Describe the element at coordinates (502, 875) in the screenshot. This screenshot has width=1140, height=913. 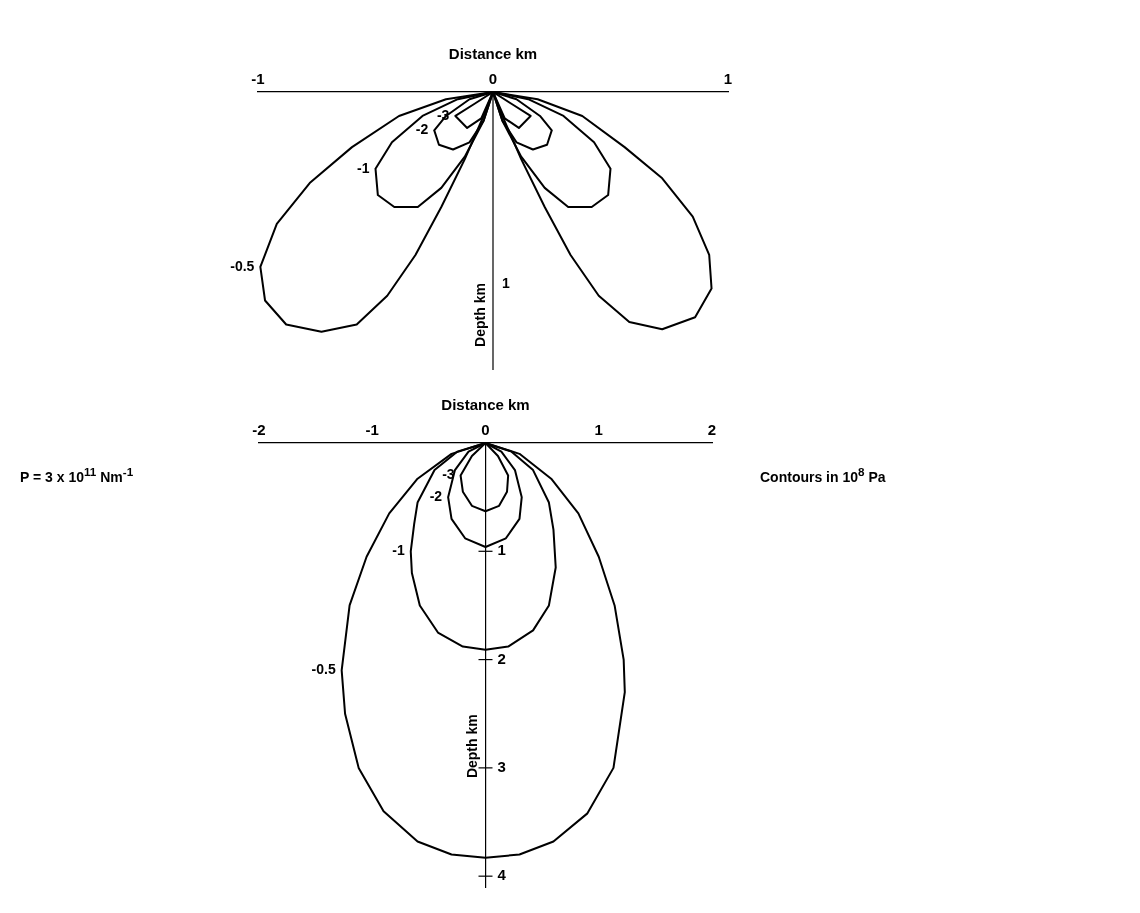
I see `y-tick-label: 4` at that location.